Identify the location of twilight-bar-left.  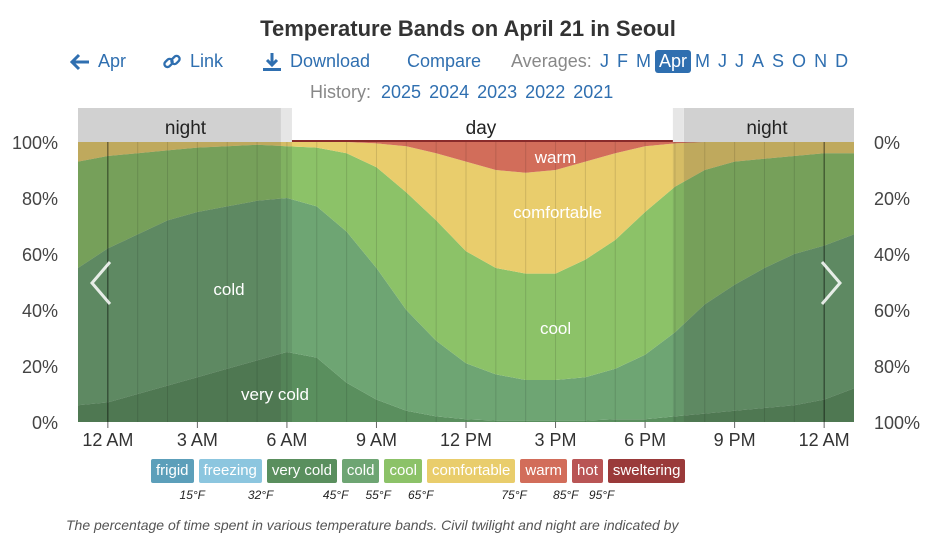
(286, 125).